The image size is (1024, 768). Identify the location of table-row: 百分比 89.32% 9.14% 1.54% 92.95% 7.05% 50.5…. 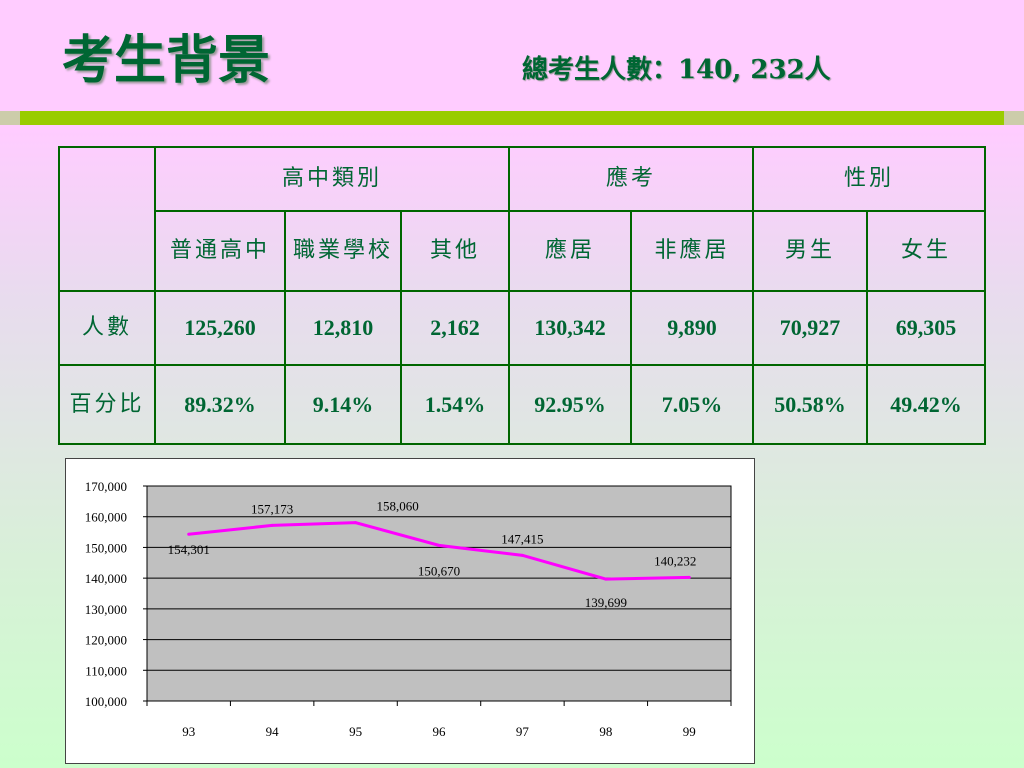
(522, 404).